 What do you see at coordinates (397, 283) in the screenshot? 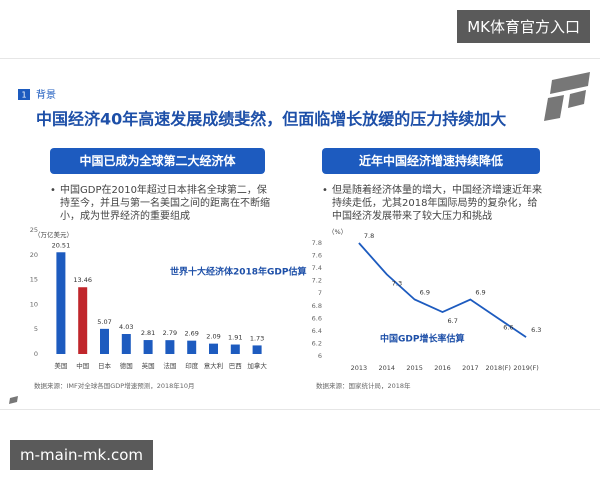
I see `data-label: 7.3` at bounding box center [397, 283].